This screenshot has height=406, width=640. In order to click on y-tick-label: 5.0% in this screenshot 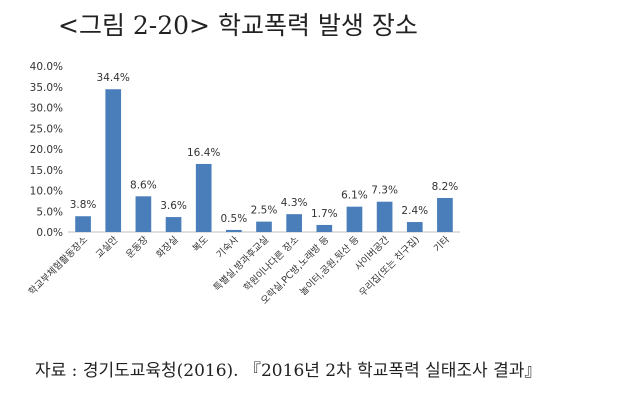, I will do `click(49, 212)`.